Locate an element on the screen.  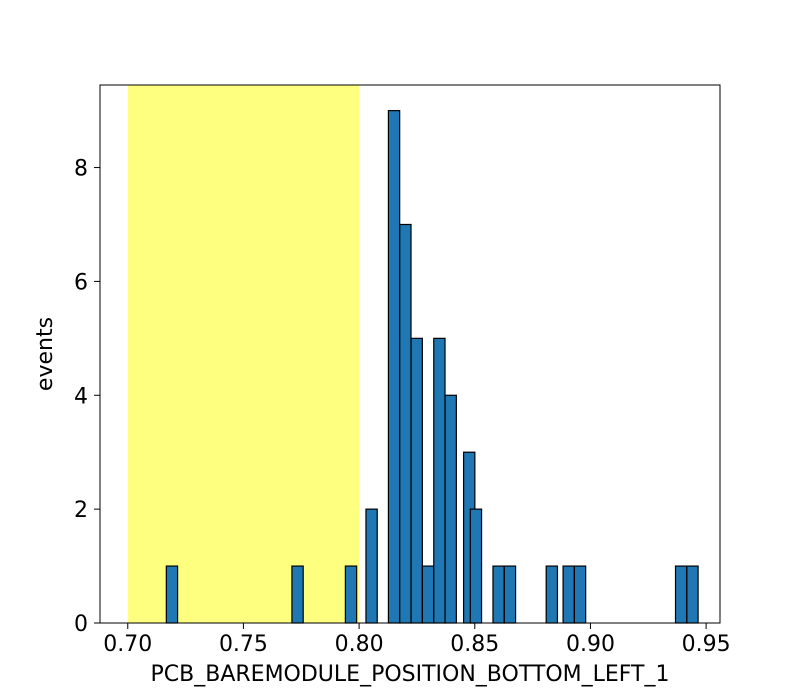
x-tick-label: 0.80 is located at coordinates (359, 644).